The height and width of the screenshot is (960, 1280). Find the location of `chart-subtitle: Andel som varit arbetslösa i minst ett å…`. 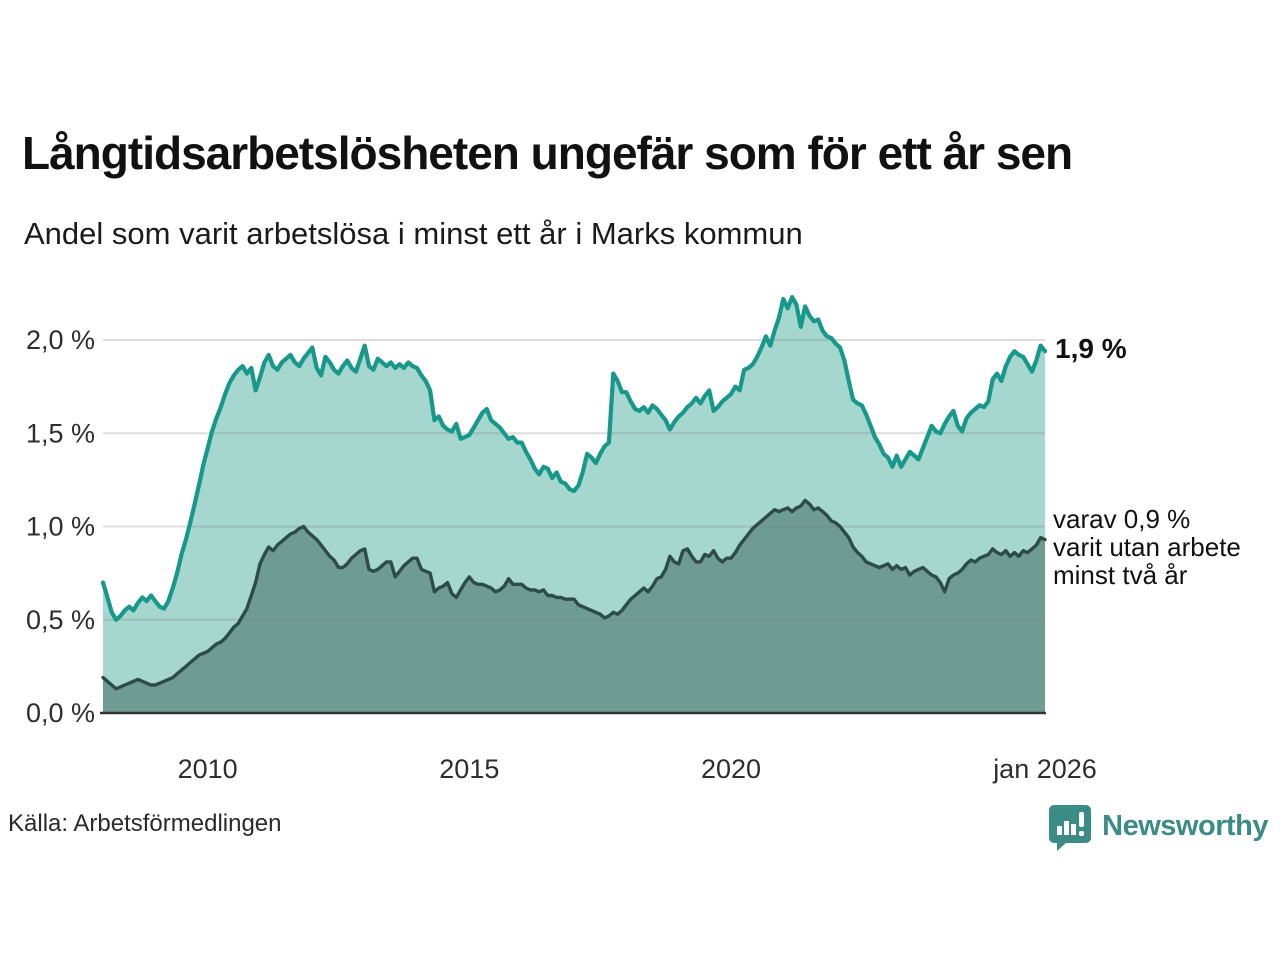

chart-subtitle: Andel som varit arbetslösa i minst ett å… is located at coordinates (413, 233).